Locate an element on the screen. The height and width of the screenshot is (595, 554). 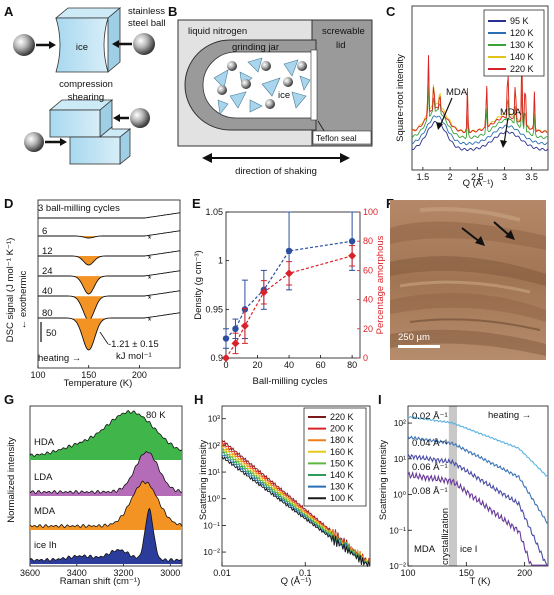
y-tick-label-right: 60 is located at coordinates (368, 270).